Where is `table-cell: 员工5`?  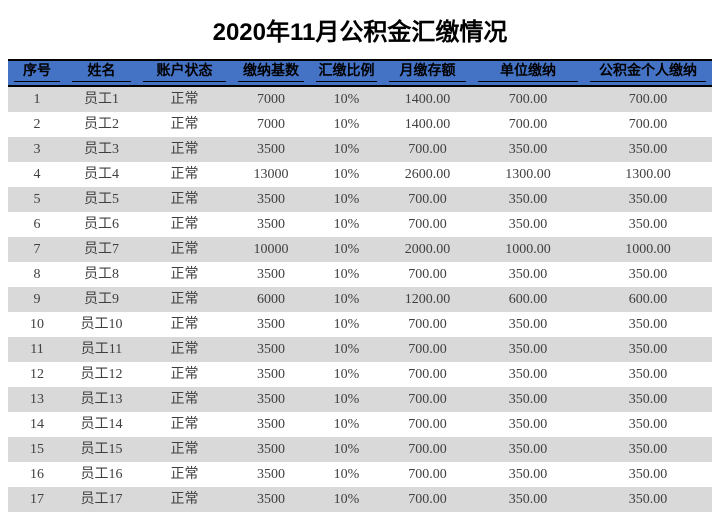 table-cell: 员工5 is located at coordinates (101, 199).